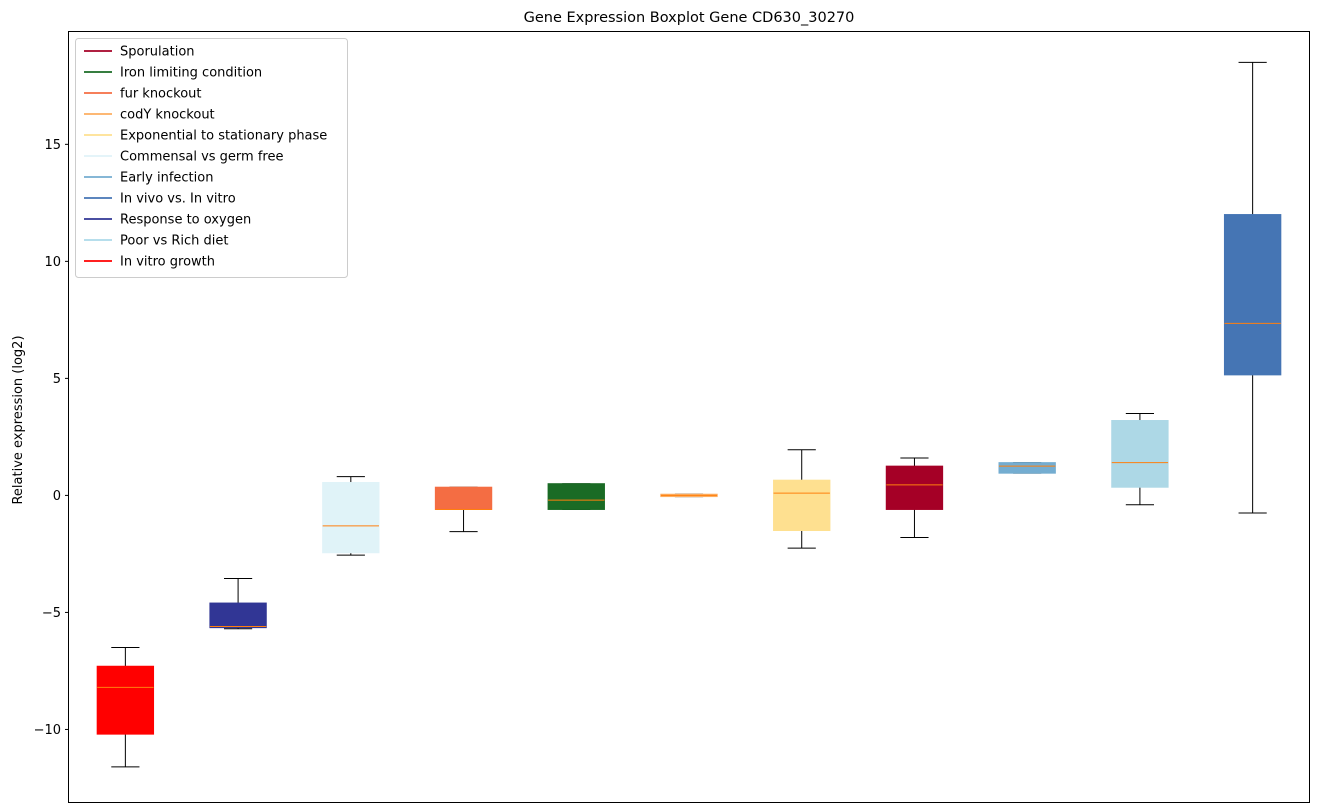 This screenshot has height=812, width=1318. I want to click on legend-item: fur knockout, so click(143, 94).